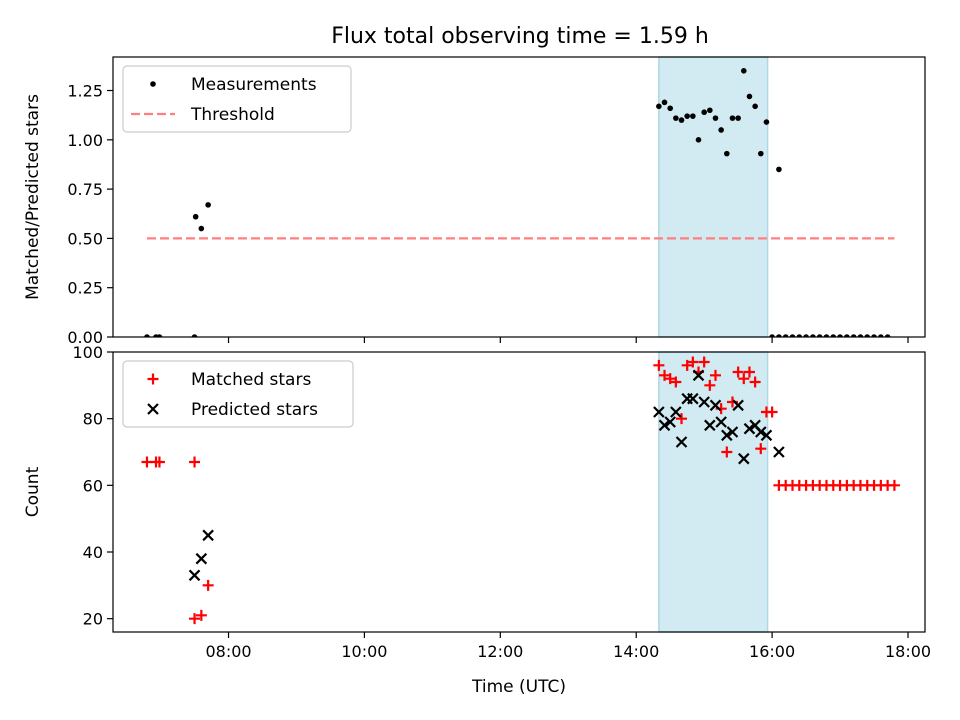 The image size is (960, 720). Describe the element at coordinates (238, 394) in the screenshot. I see `legend: Matched stars Predicted stars` at that location.